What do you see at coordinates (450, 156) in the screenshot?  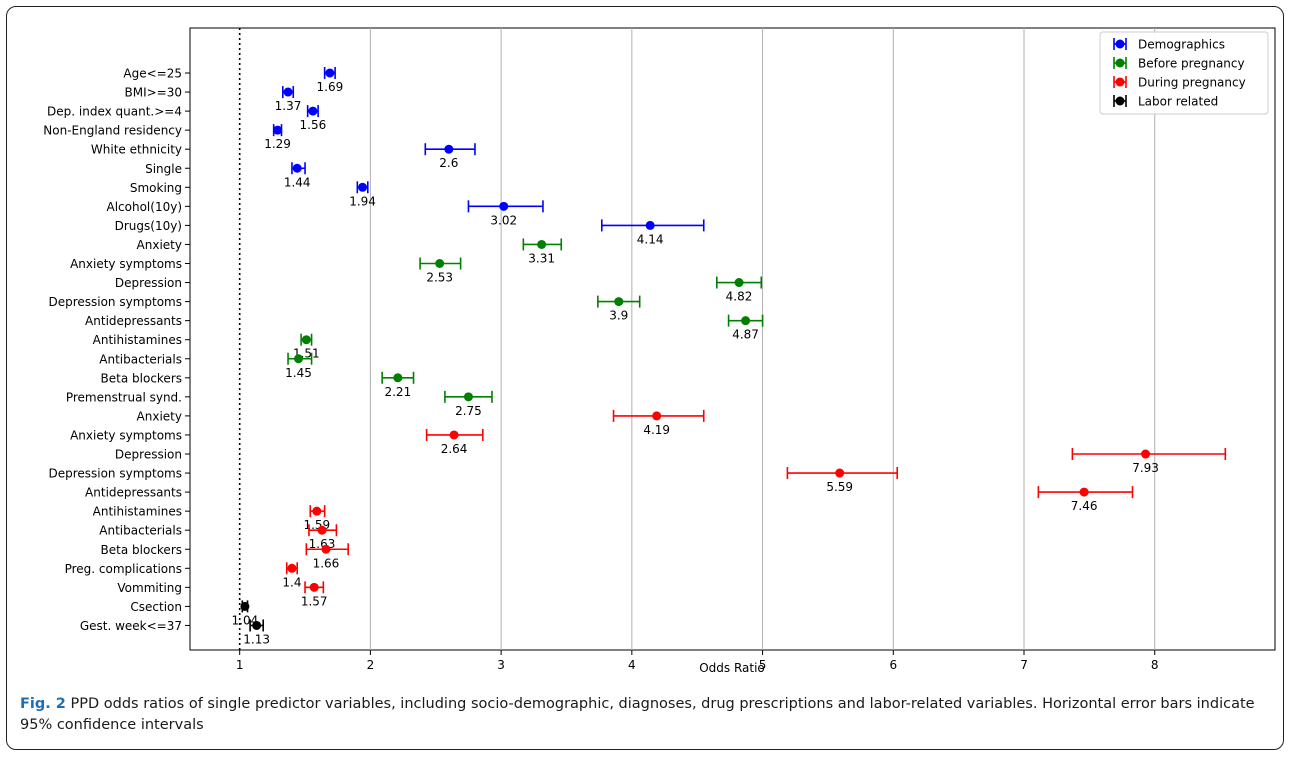 I see `data-point-group: 2.6` at bounding box center [450, 156].